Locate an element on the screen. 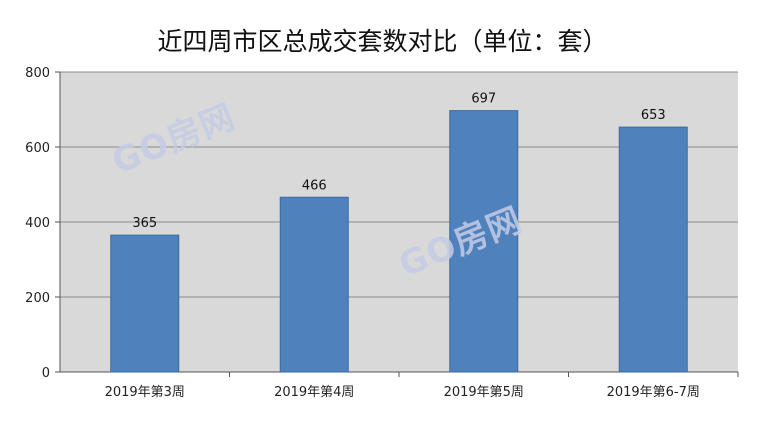  y-tick-label: 0 is located at coordinates (46, 373).